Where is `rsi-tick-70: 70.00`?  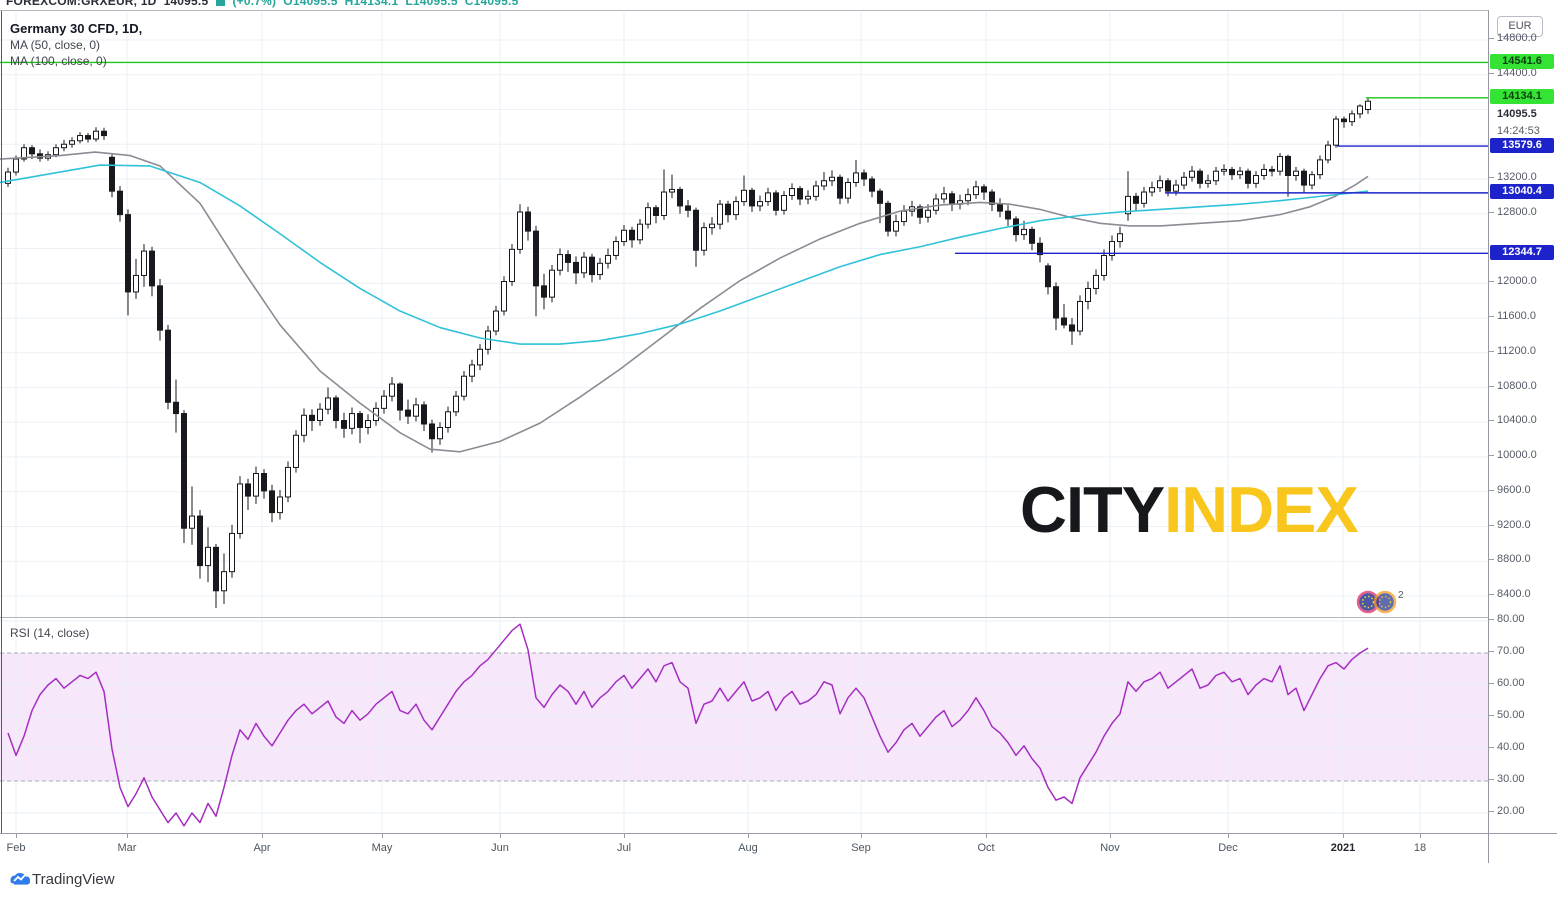
rsi-tick-70: 70.00 is located at coordinates (1507, 651).